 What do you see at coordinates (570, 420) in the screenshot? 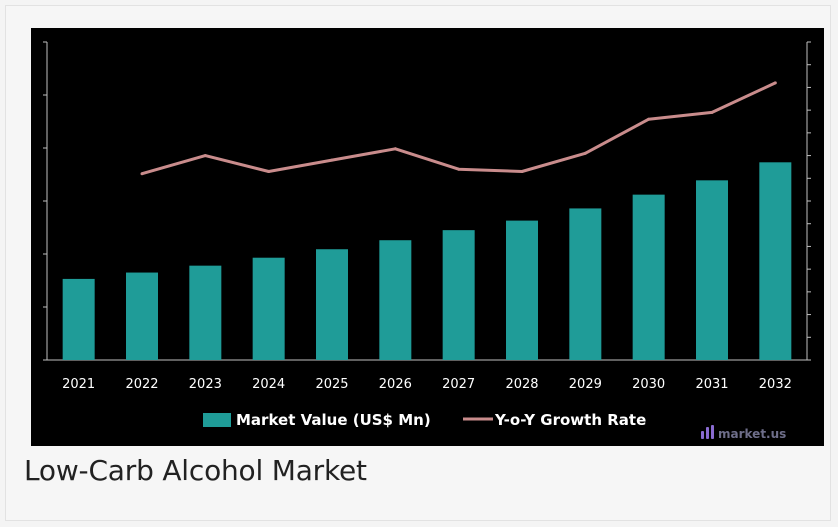
I see `legend-label-growth-rate: Y-o-Y Growth Rate` at bounding box center [570, 420].